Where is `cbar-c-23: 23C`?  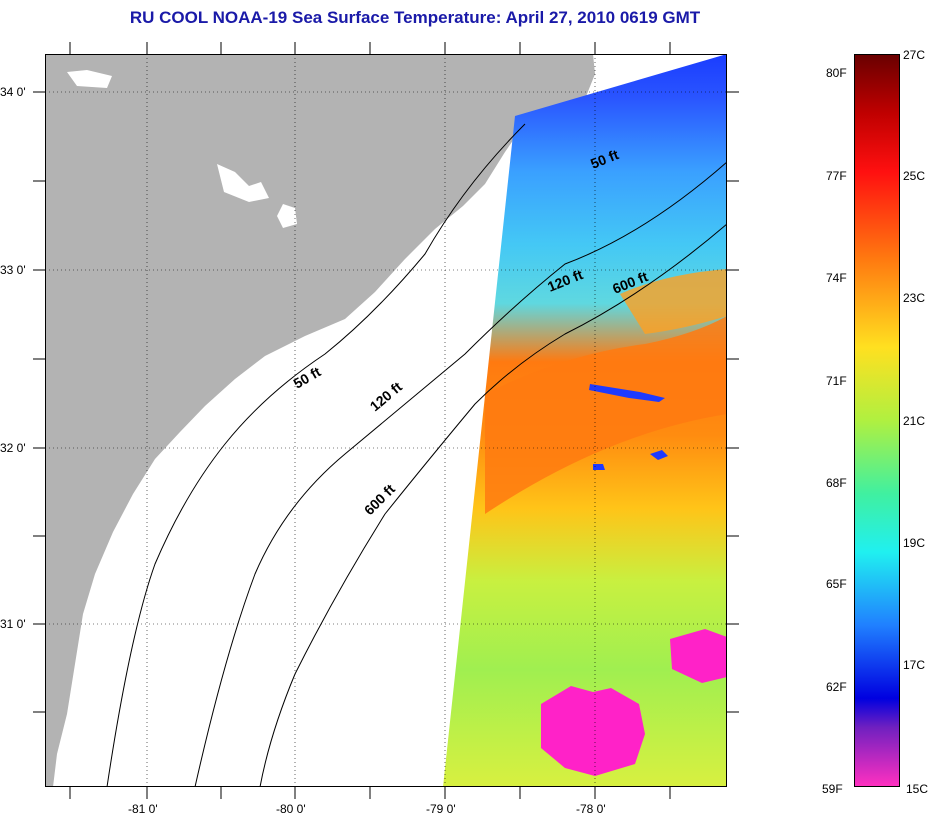
cbar-c-23: 23C is located at coordinates (914, 298).